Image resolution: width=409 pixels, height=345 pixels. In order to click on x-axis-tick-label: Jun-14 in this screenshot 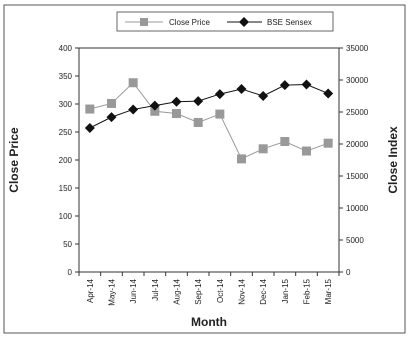, I will do `click(133, 290)`.